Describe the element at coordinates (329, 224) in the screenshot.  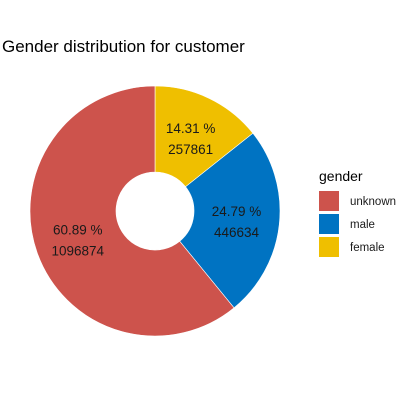
I see `legend-key-male` at that location.